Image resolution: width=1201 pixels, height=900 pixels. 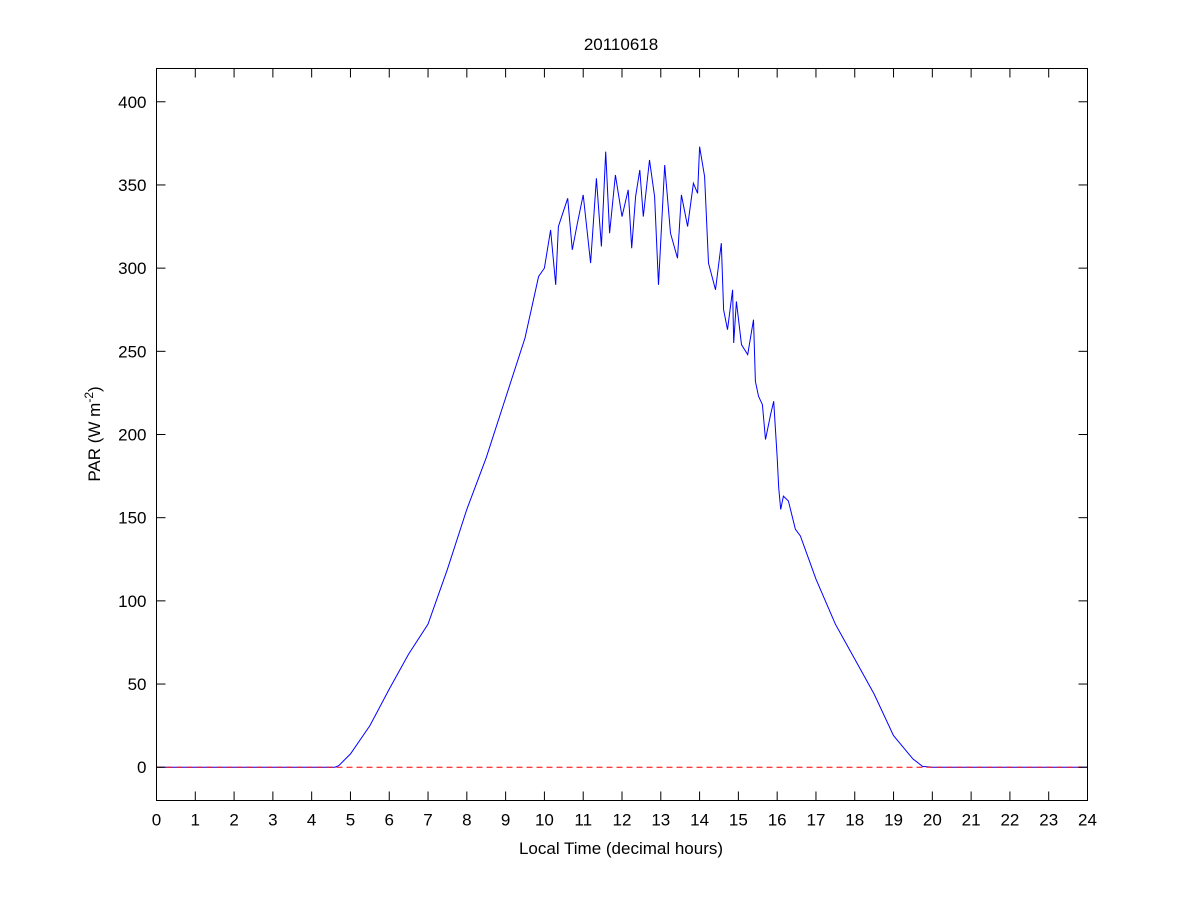 What do you see at coordinates (350, 820) in the screenshot?
I see `x-tick-label: 5` at bounding box center [350, 820].